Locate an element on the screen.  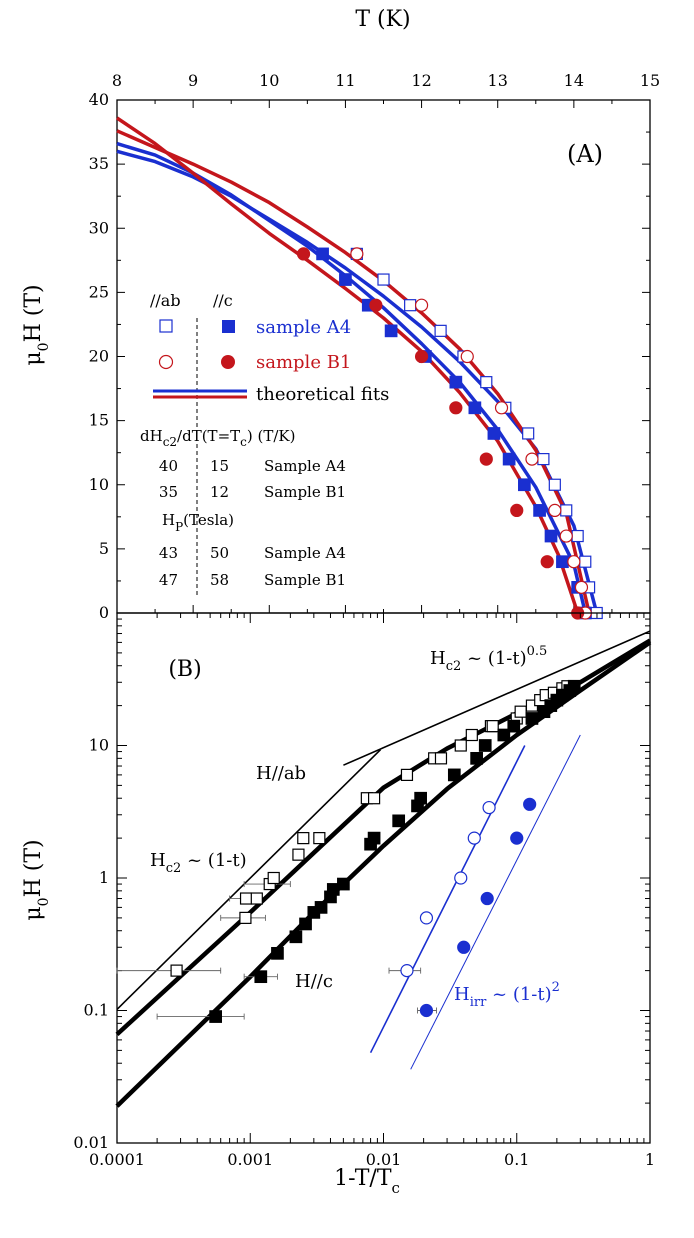
panel-b-xtick-label: 0.01 is located at coordinates (384, 1159).